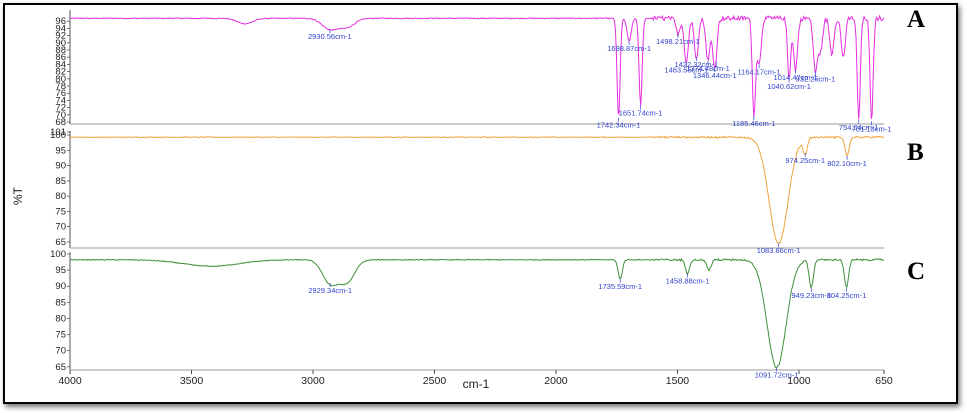 Image resolution: width=967 pixels, height=413 pixels. I want to click on panel-b-y-tick-label: 90, so click(60, 166).